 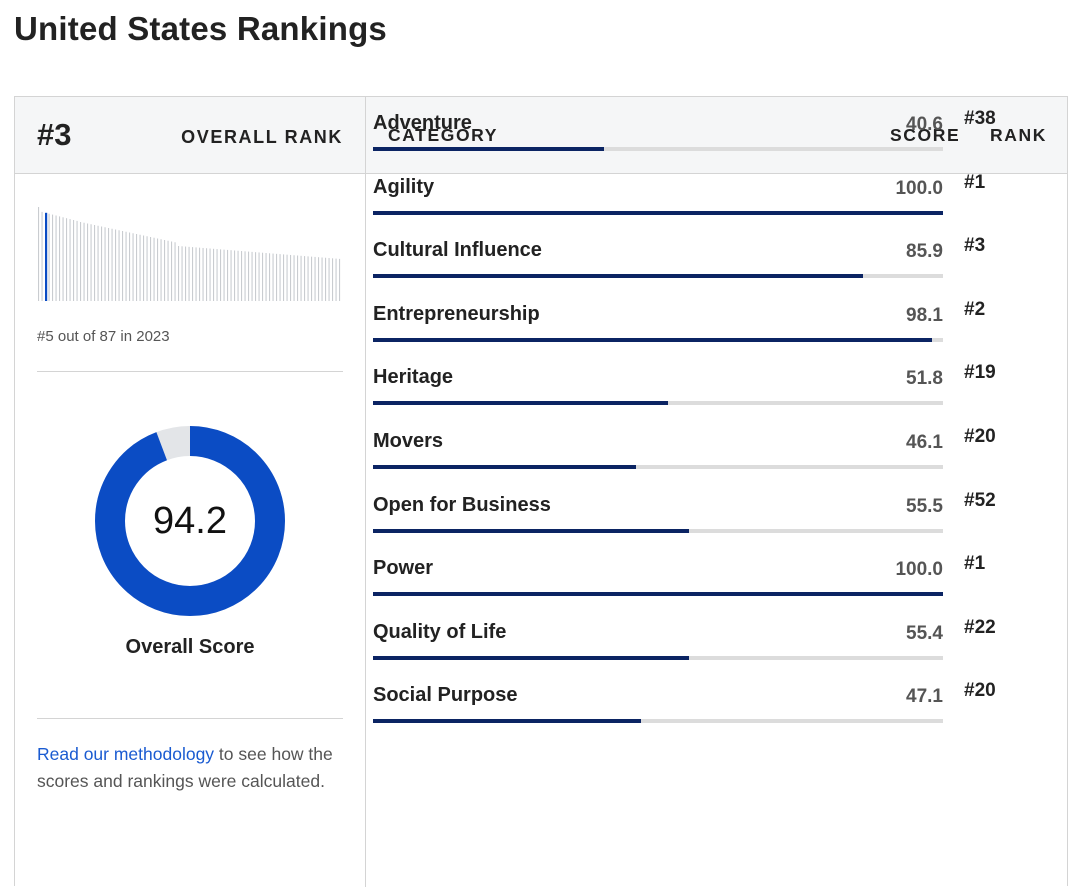 What do you see at coordinates (200, 28) in the screenshot?
I see `page-title: United States Rankings` at bounding box center [200, 28].